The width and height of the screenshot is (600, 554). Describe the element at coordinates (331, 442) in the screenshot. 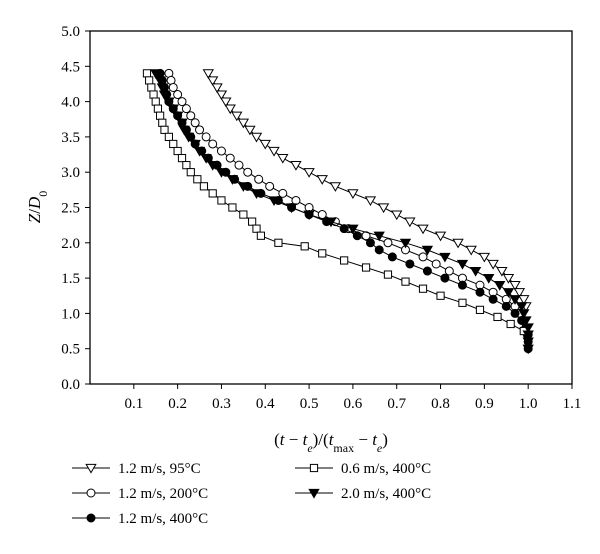

I see `x-axis-label: (t − te)/(tmax − te)` at that location.